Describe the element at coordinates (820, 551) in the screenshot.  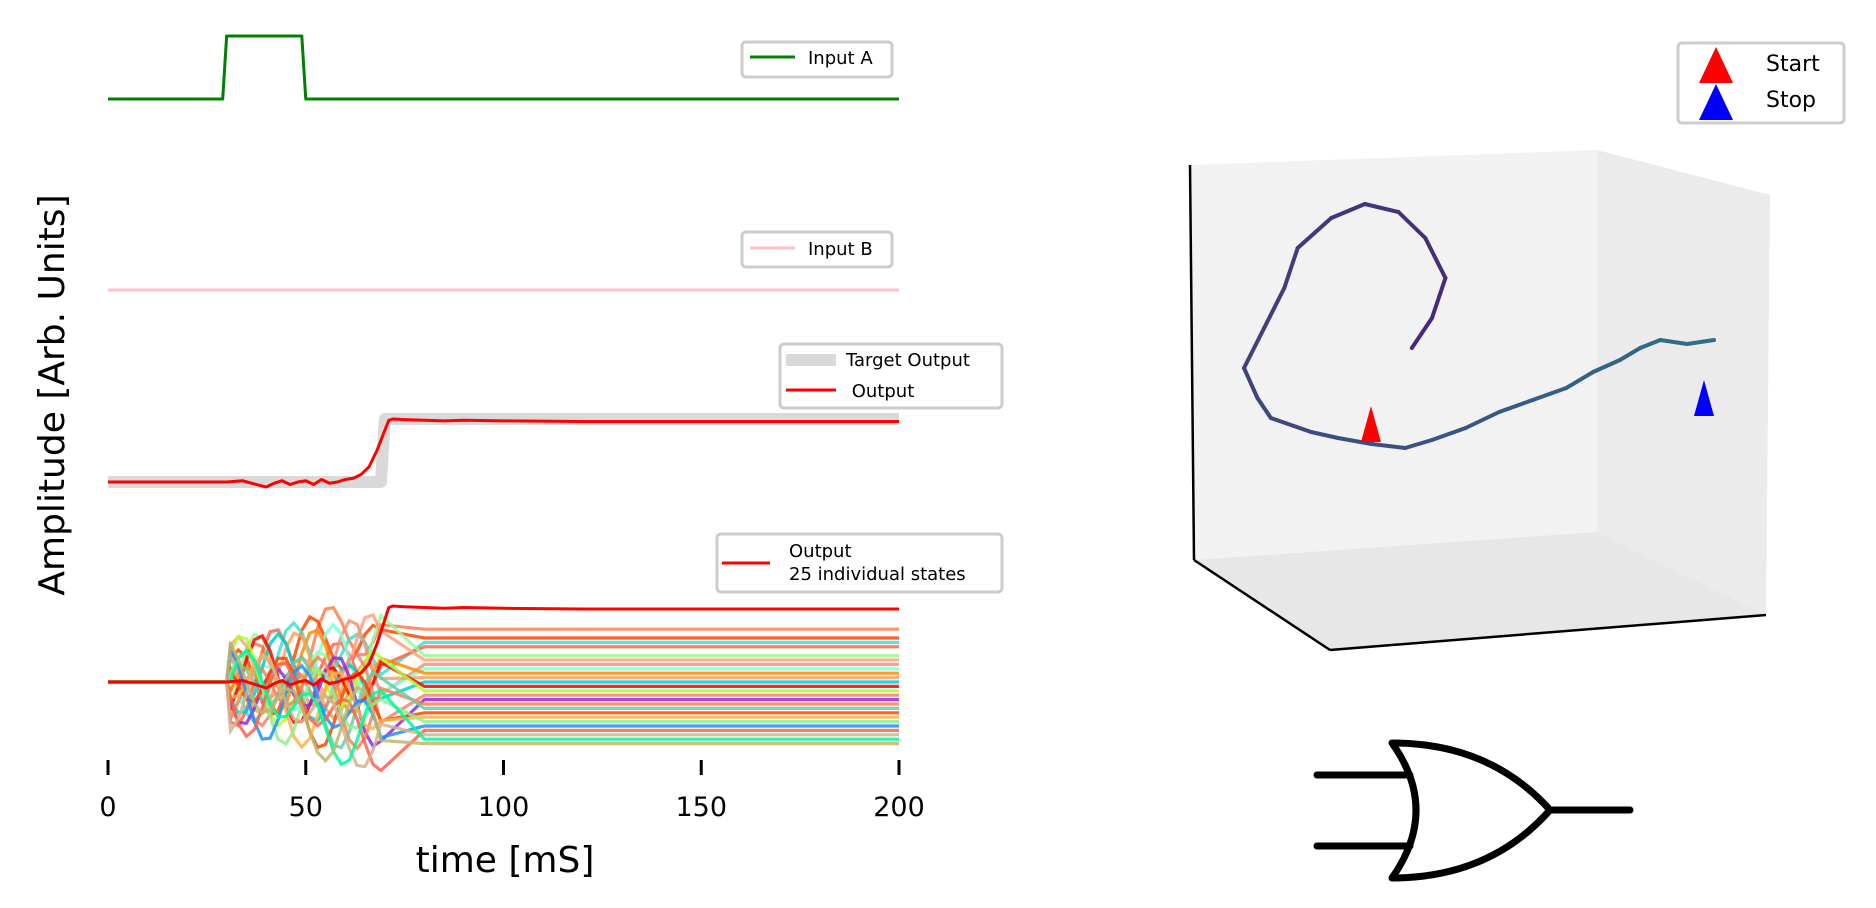
I see `legend-label-states-line1: Output` at that location.